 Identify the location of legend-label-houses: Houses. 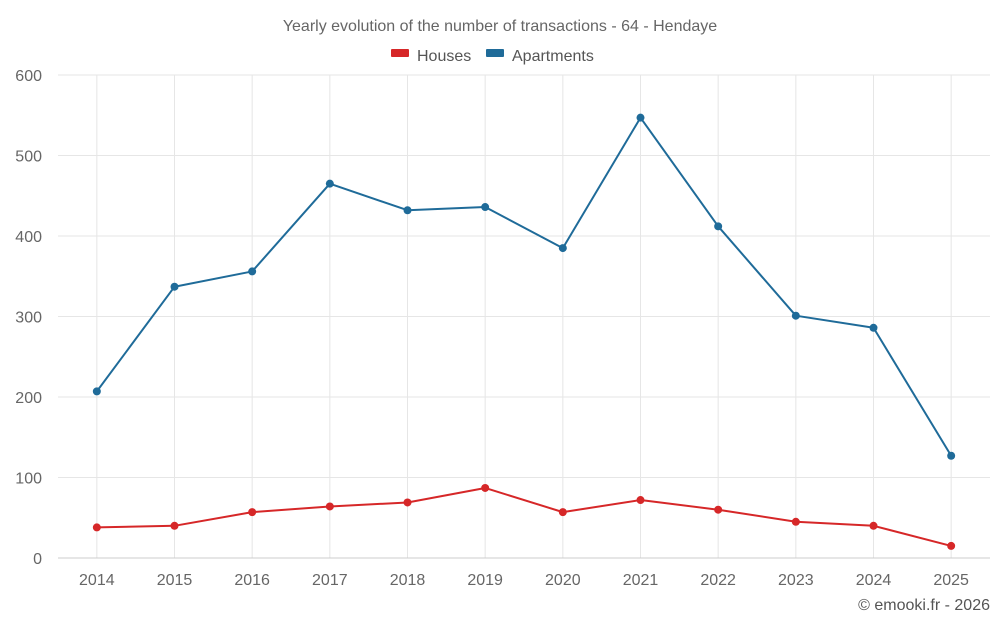
(444, 56).